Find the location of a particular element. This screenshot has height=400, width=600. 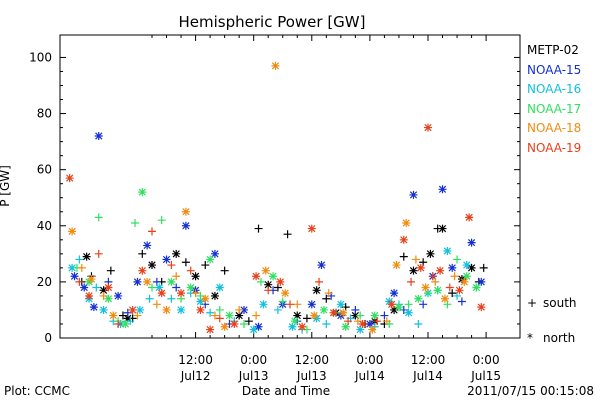

x-tick-date-label: Jul12 is located at coordinates (195, 376).